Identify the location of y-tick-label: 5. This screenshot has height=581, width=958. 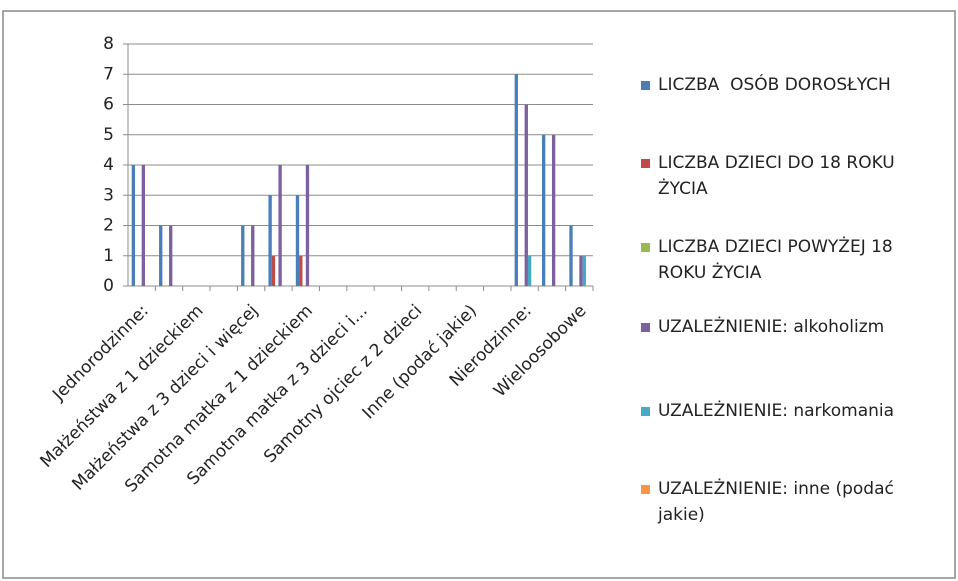
(108, 135).